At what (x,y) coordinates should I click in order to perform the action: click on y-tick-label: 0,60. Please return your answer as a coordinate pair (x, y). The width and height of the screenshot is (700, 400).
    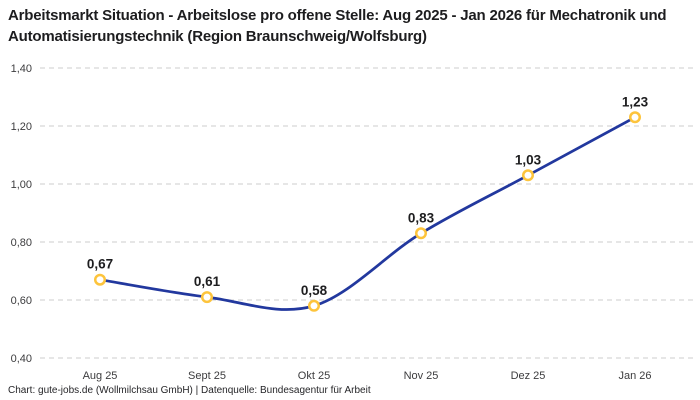
    Looking at the image, I should click on (21, 301).